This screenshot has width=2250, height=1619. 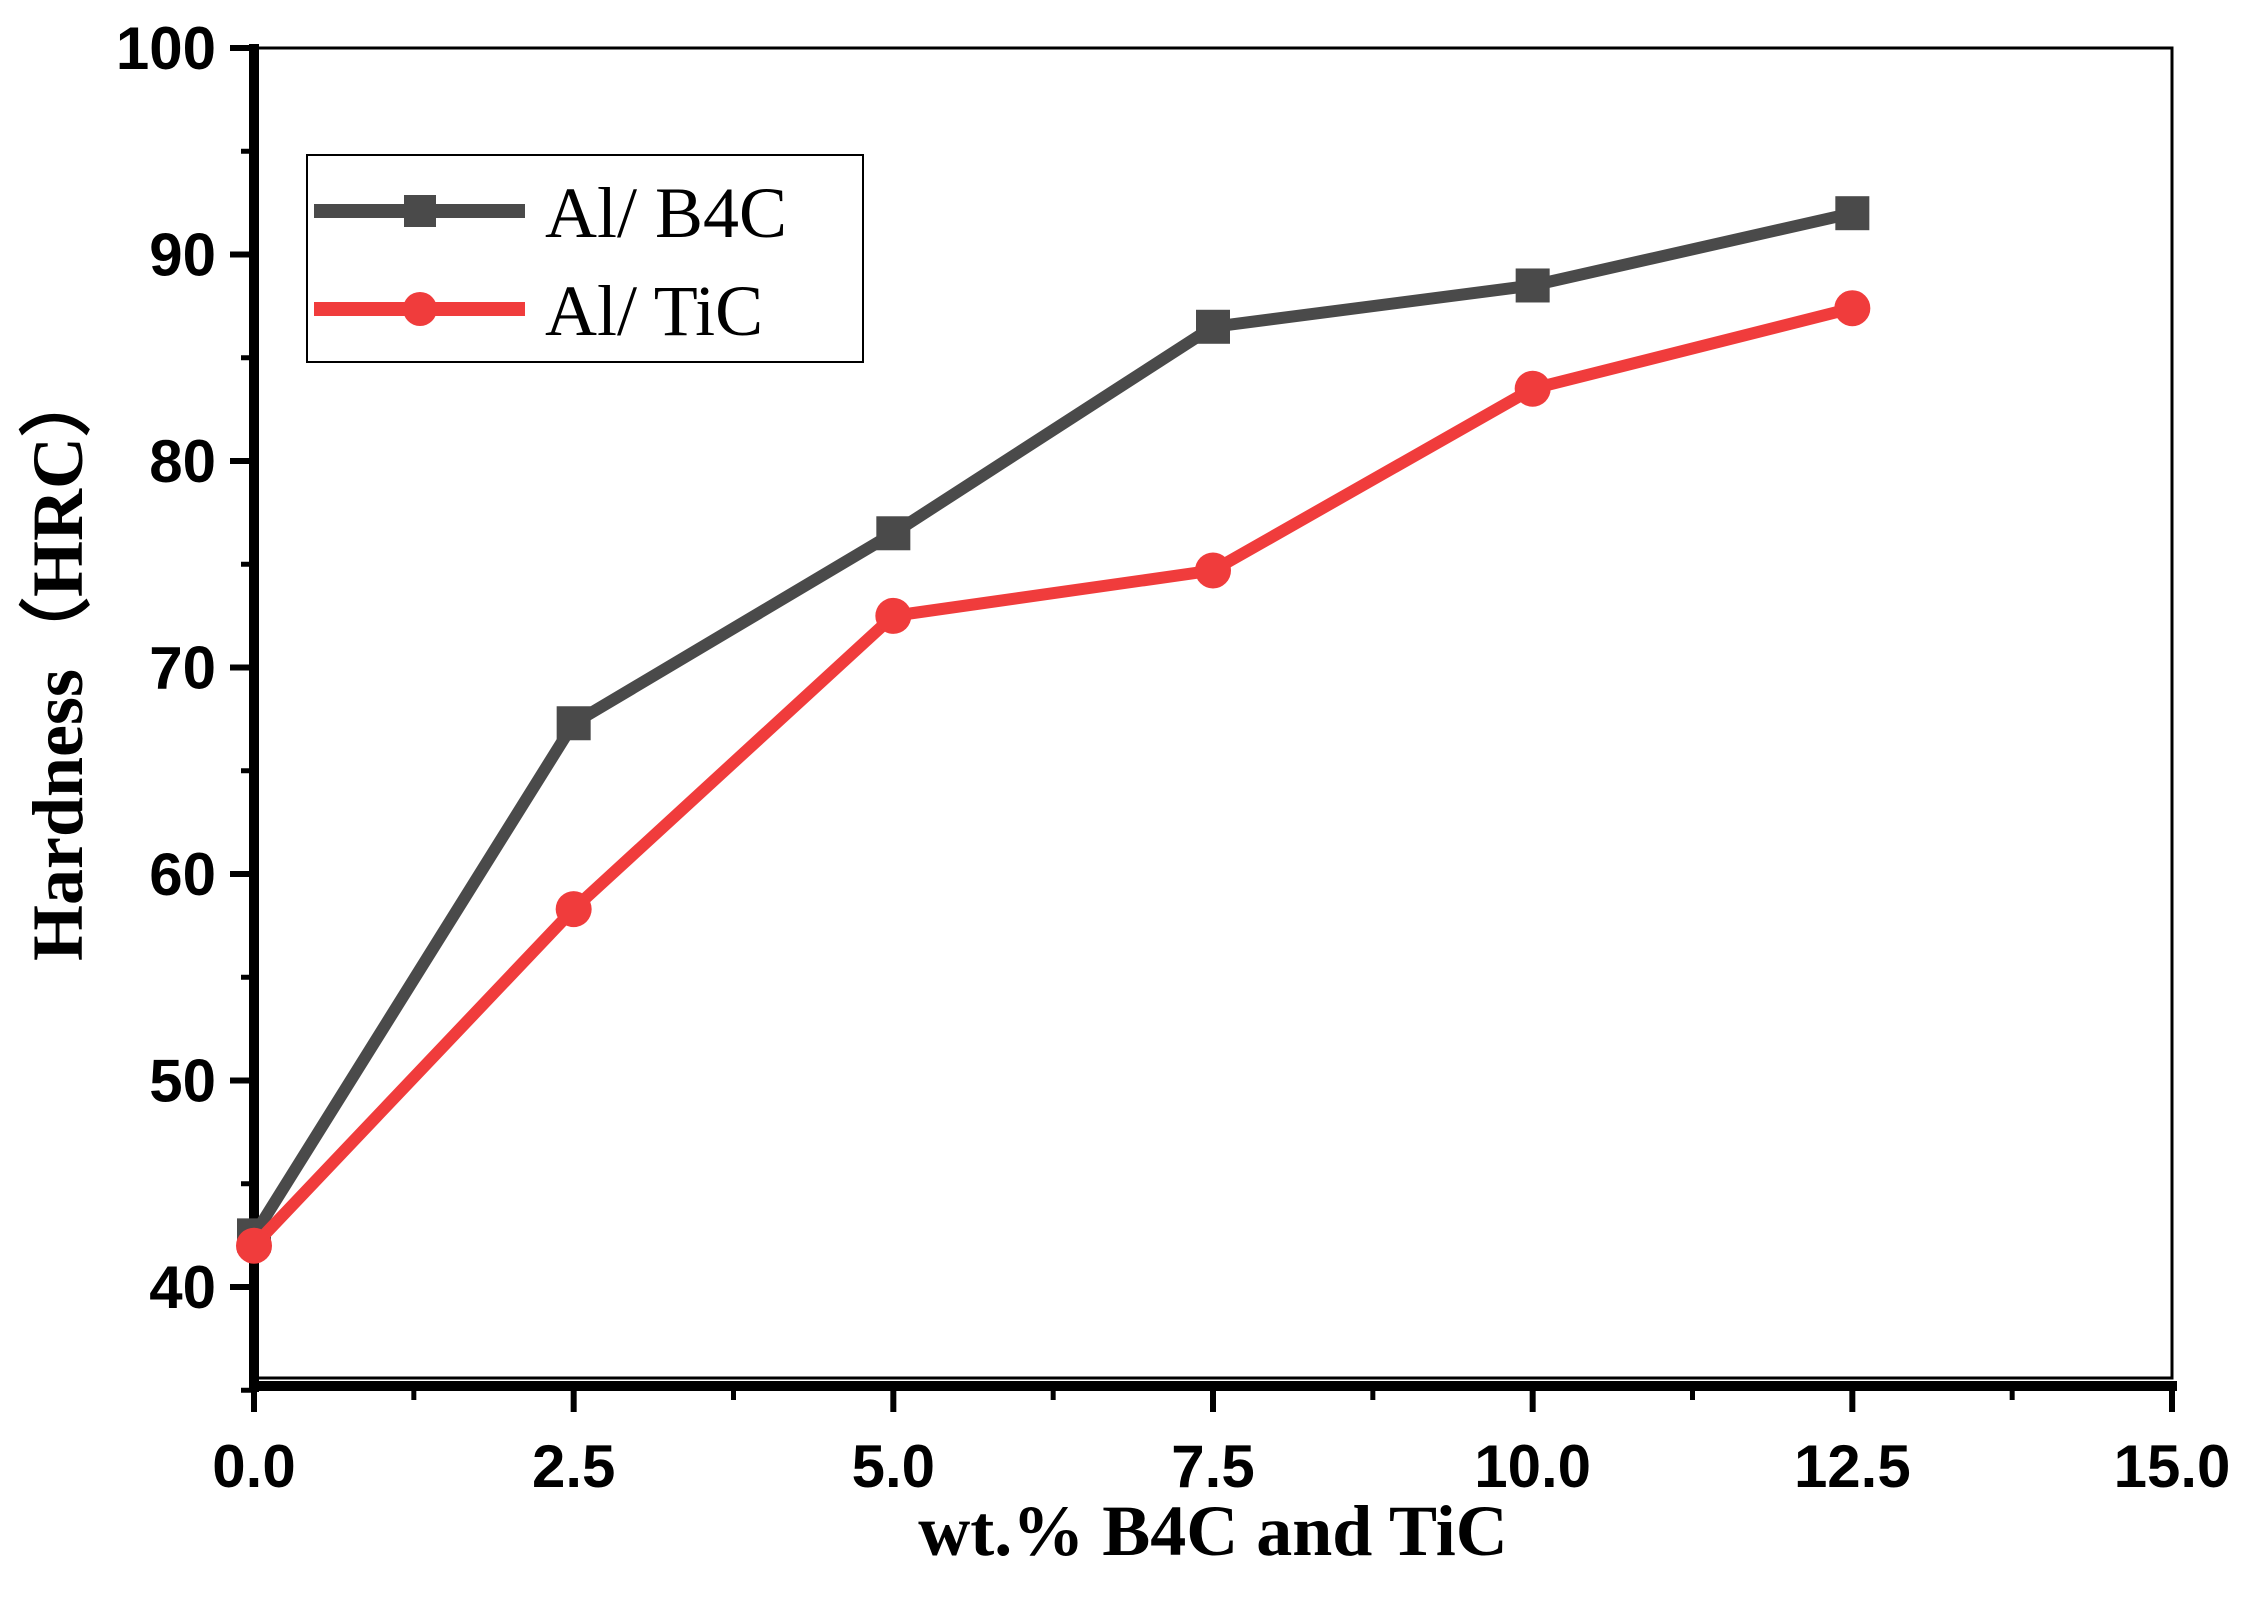 What do you see at coordinates (666, 213) in the screenshot?
I see `legend-label-b4c: Al/ B4C` at bounding box center [666, 213].